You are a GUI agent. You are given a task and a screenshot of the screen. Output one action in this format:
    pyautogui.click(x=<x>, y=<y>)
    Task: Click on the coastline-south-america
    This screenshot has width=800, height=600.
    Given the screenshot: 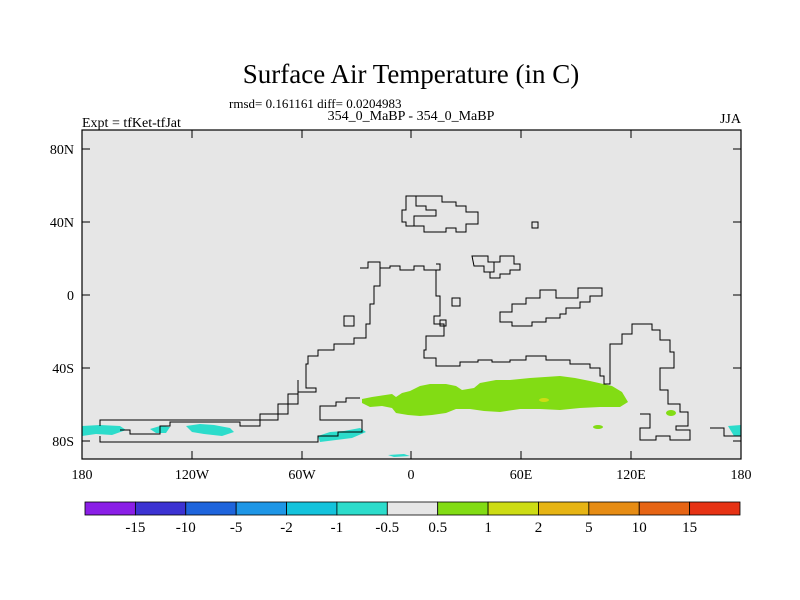 What is the action you would take?
    pyautogui.click(x=240, y=347)
    